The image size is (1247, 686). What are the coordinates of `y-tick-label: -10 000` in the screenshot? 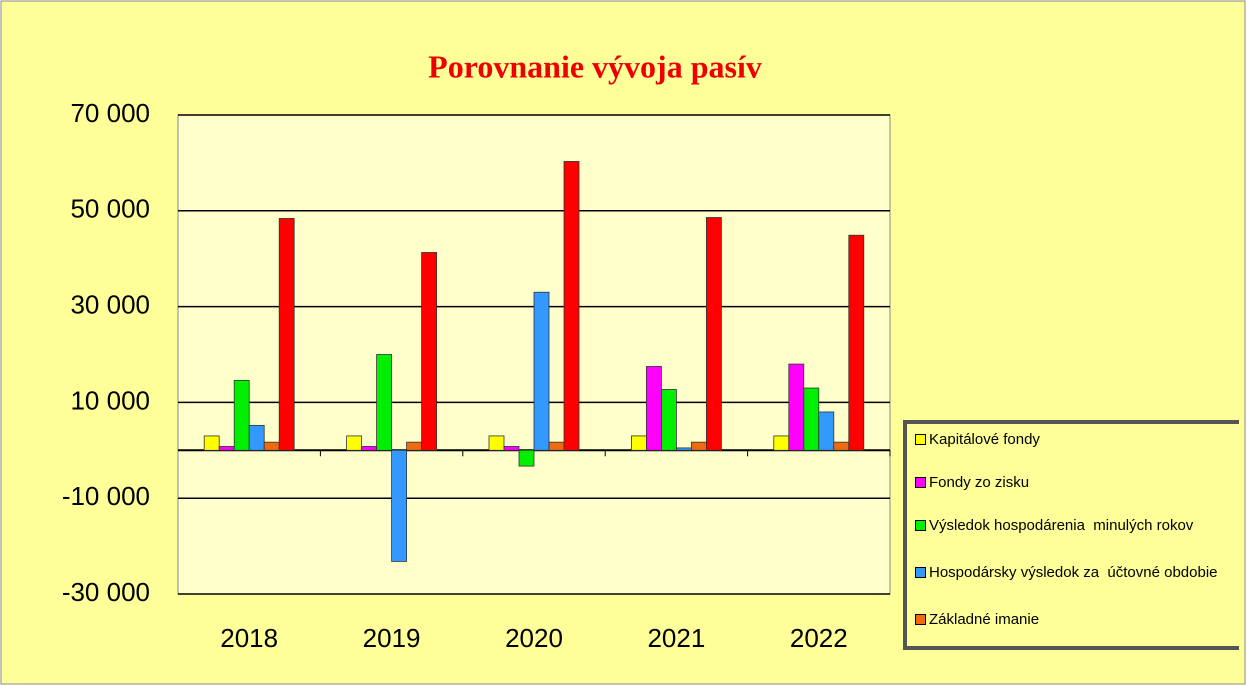 It's located at (106, 496).